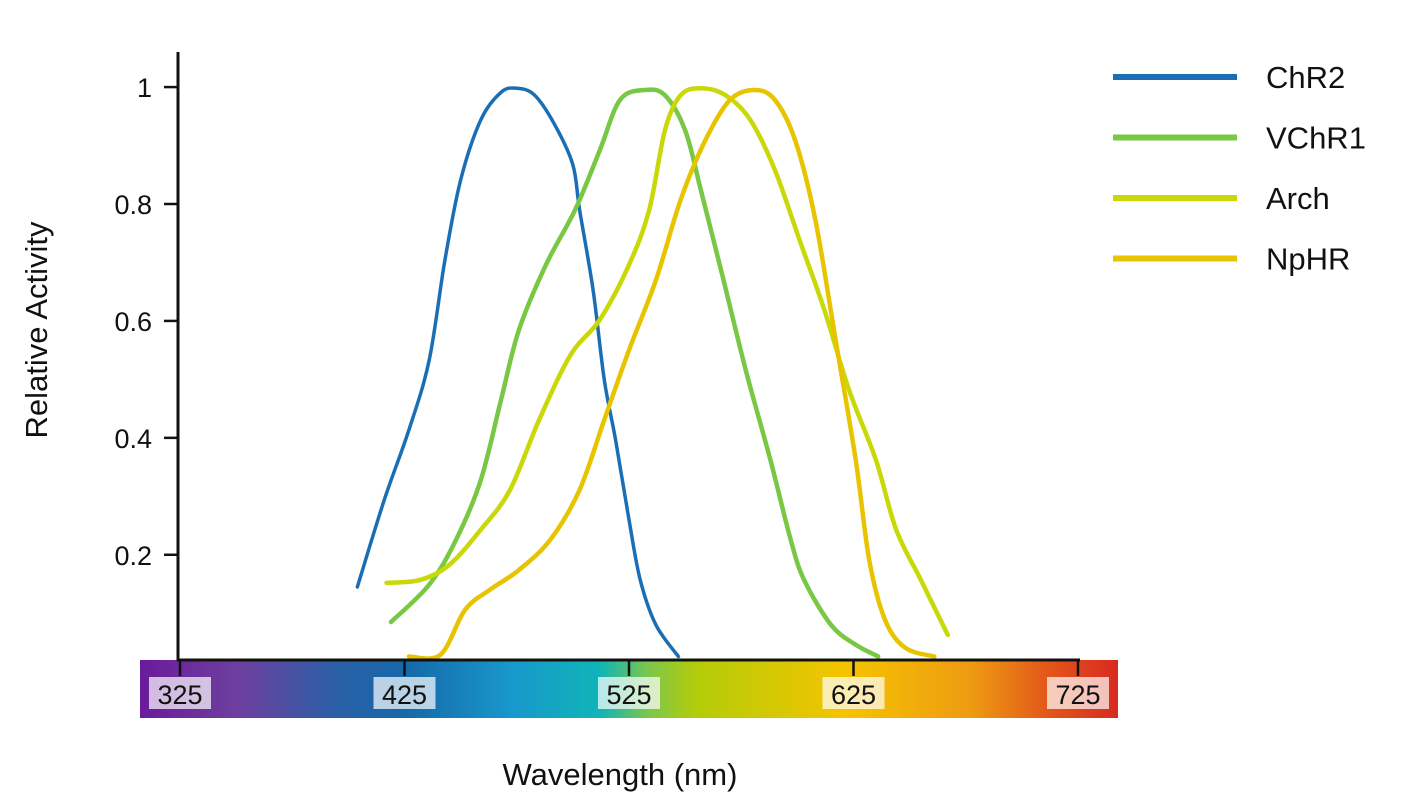 This screenshot has height=810, width=1404. I want to click on y-tick-label: 0.8, so click(133, 205).